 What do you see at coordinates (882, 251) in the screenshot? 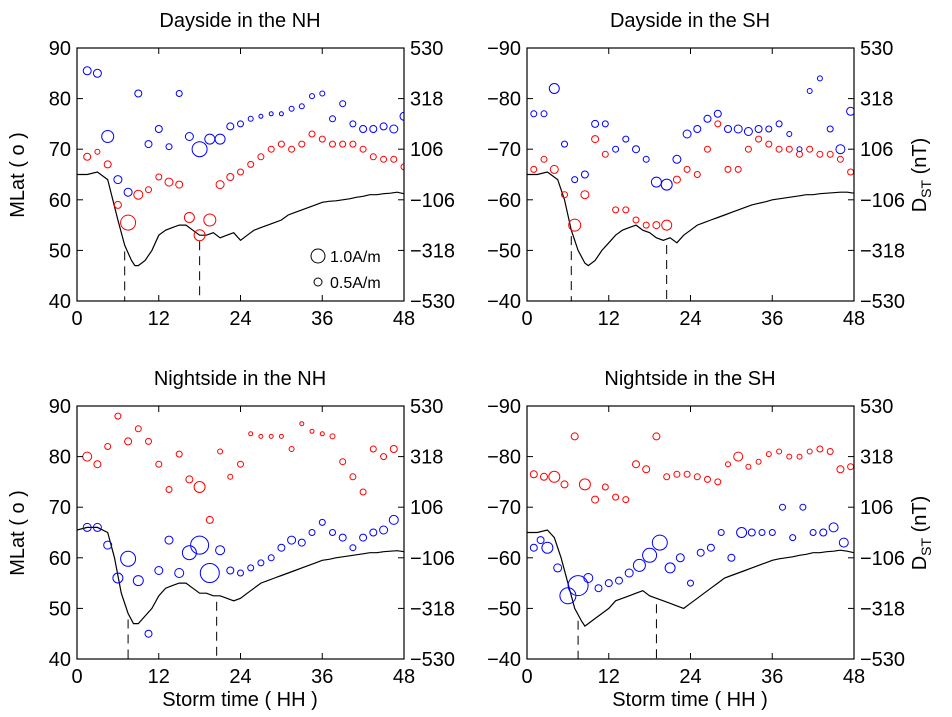
I see `y2-tick-label: −318` at bounding box center [882, 251].